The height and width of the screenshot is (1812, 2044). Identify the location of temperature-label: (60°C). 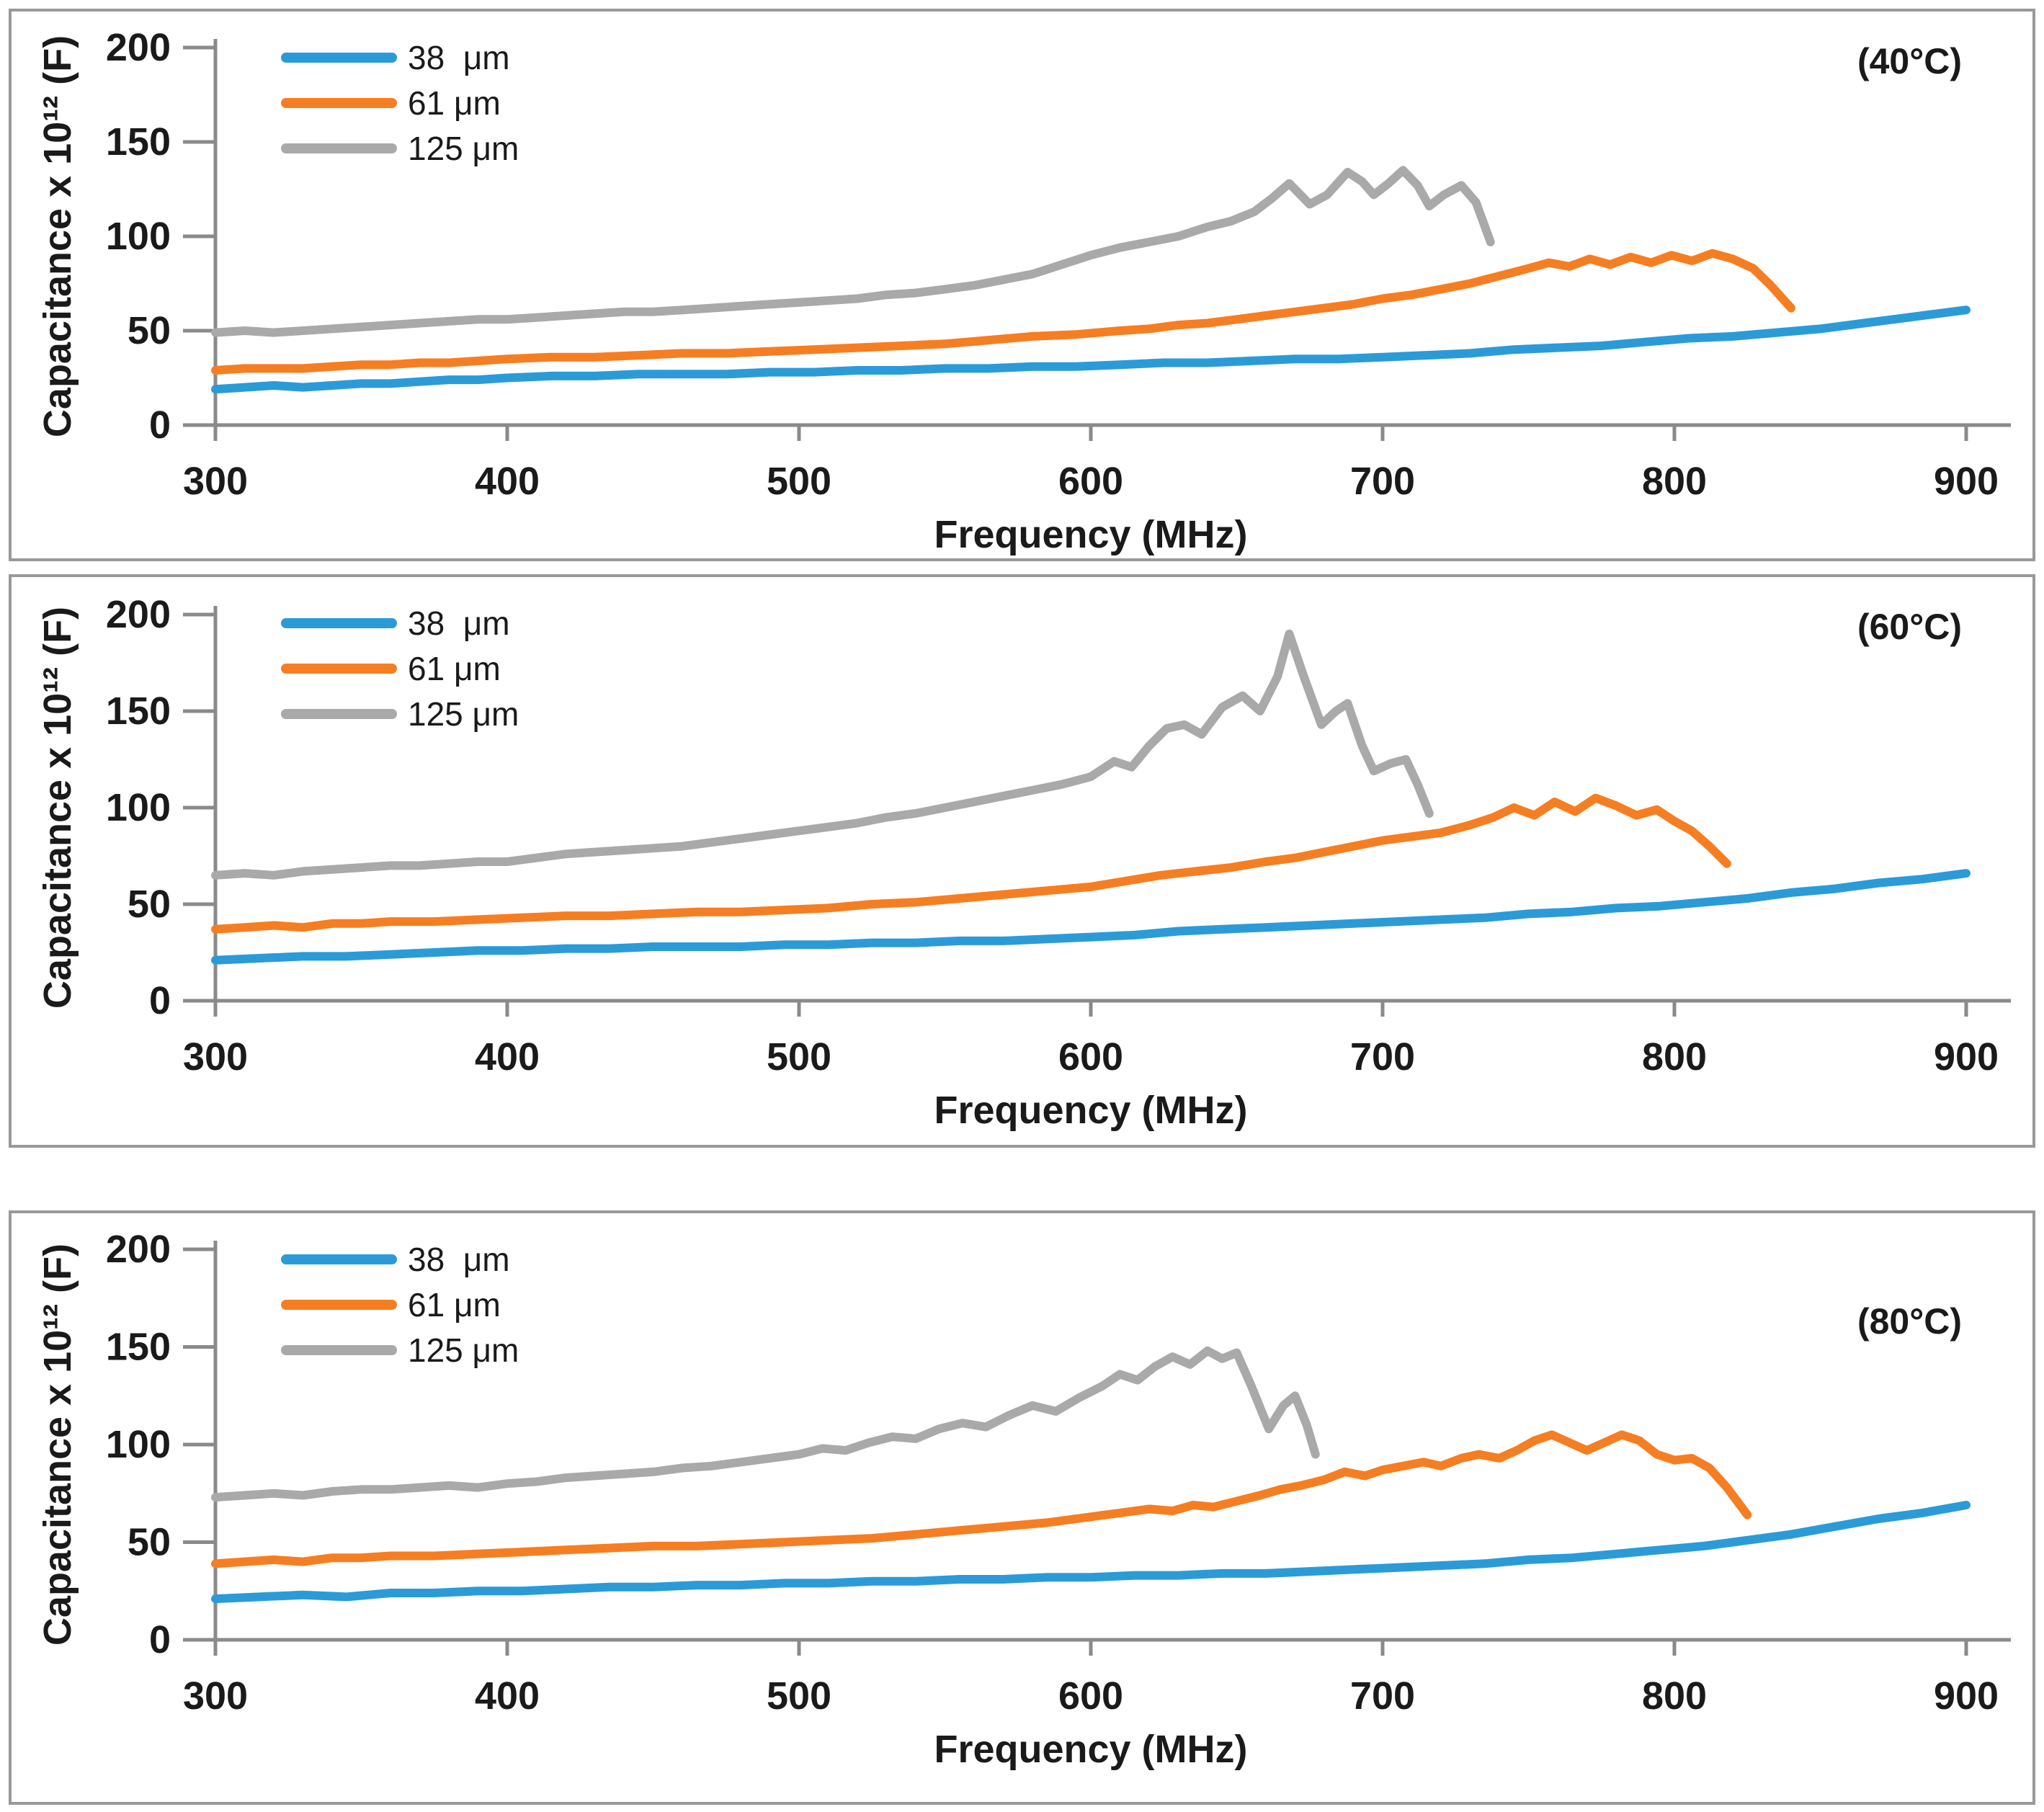
(1910, 627).